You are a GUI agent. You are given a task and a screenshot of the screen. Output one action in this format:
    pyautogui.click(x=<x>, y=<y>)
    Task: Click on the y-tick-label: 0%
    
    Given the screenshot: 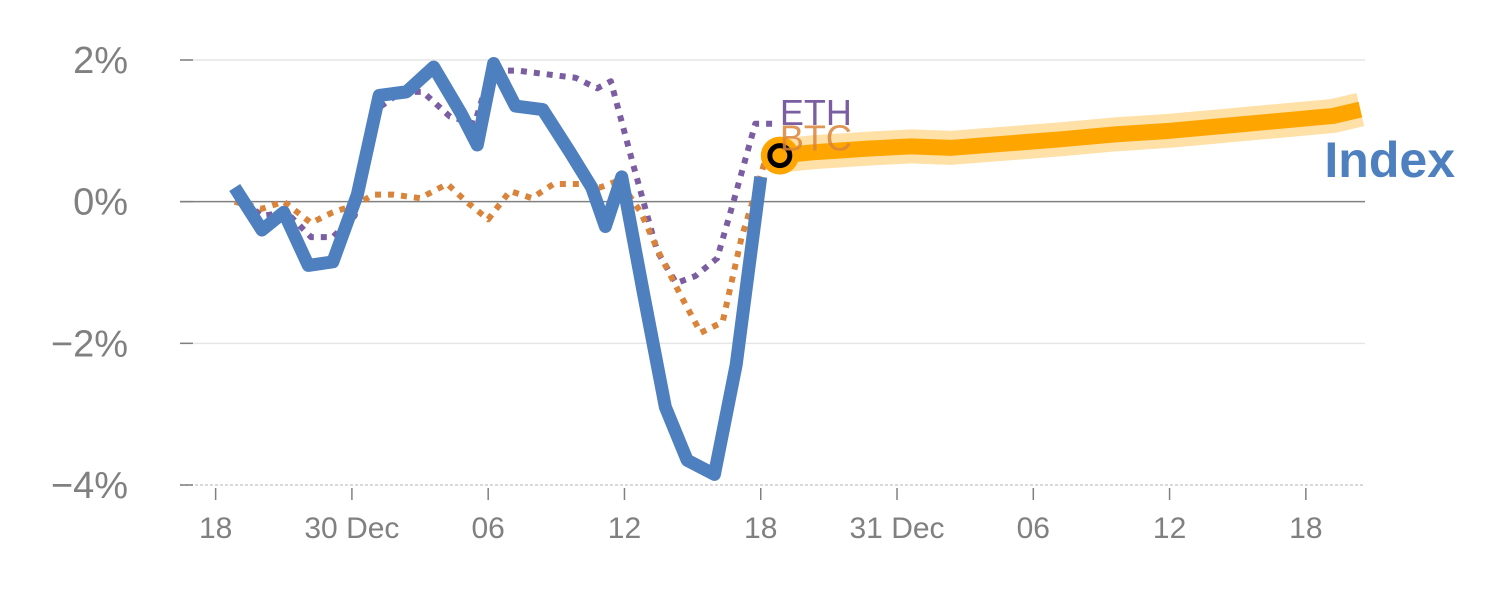 What is the action you would take?
    pyautogui.click(x=100, y=203)
    